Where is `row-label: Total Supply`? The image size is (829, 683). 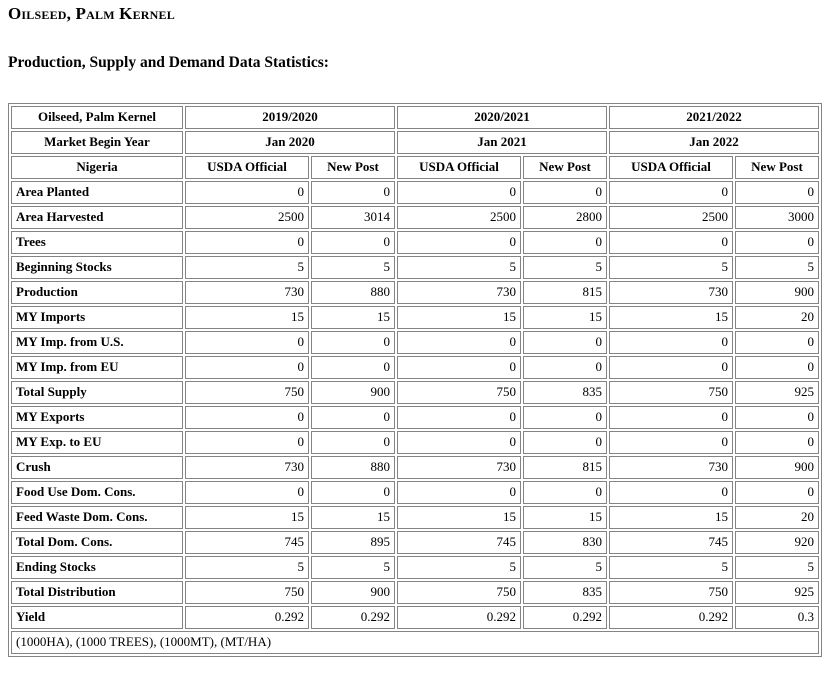 row-label: Total Supply is located at coordinates (97, 392).